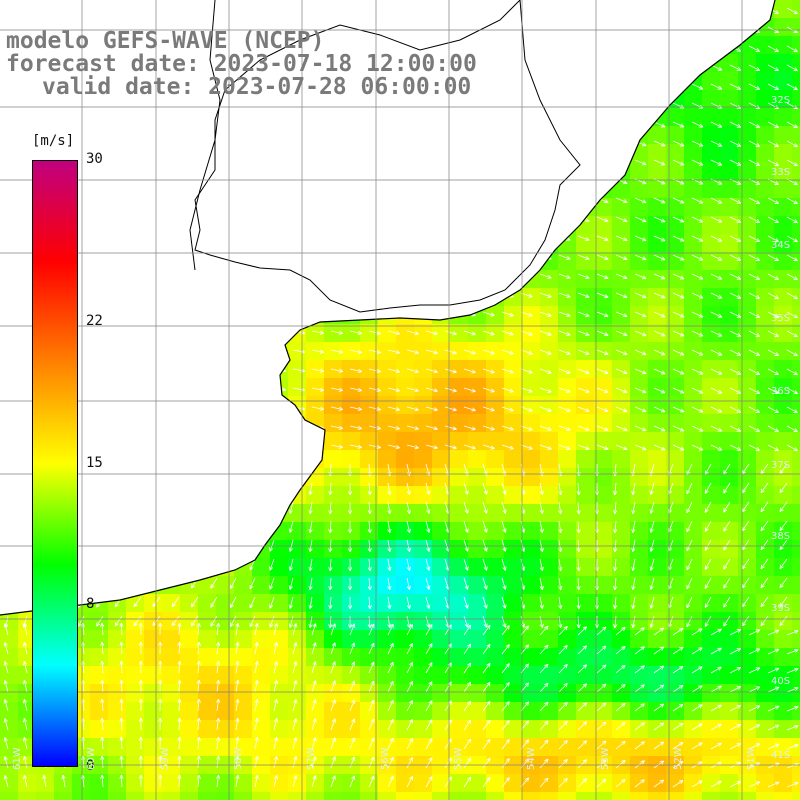 The width and height of the screenshot is (800, 800). Describe the element at coordinates (205, 135) in the screenshot. I see `river-line` at that location.